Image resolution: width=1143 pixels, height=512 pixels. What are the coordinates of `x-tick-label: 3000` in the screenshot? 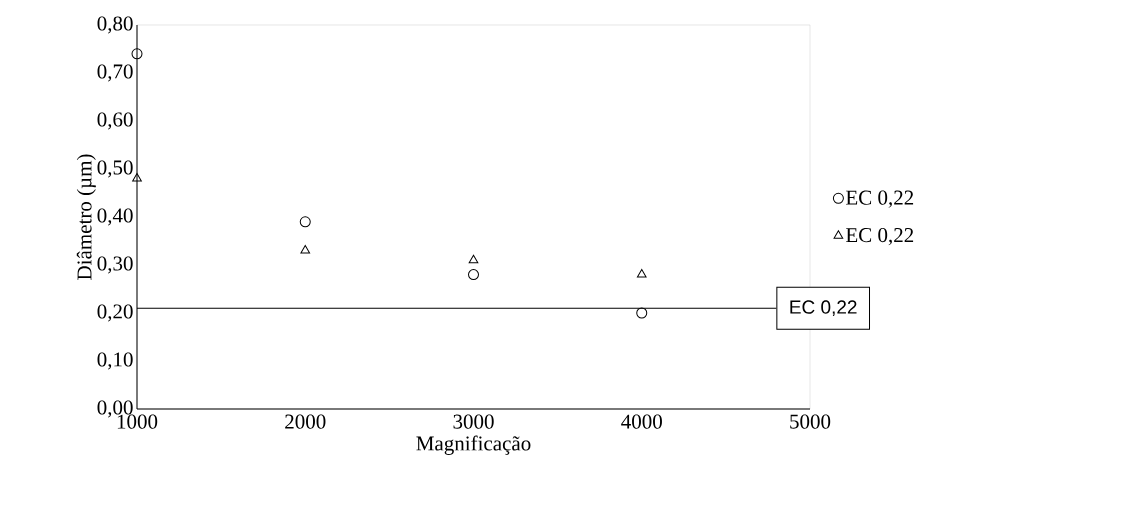 It's located at (473, 421).